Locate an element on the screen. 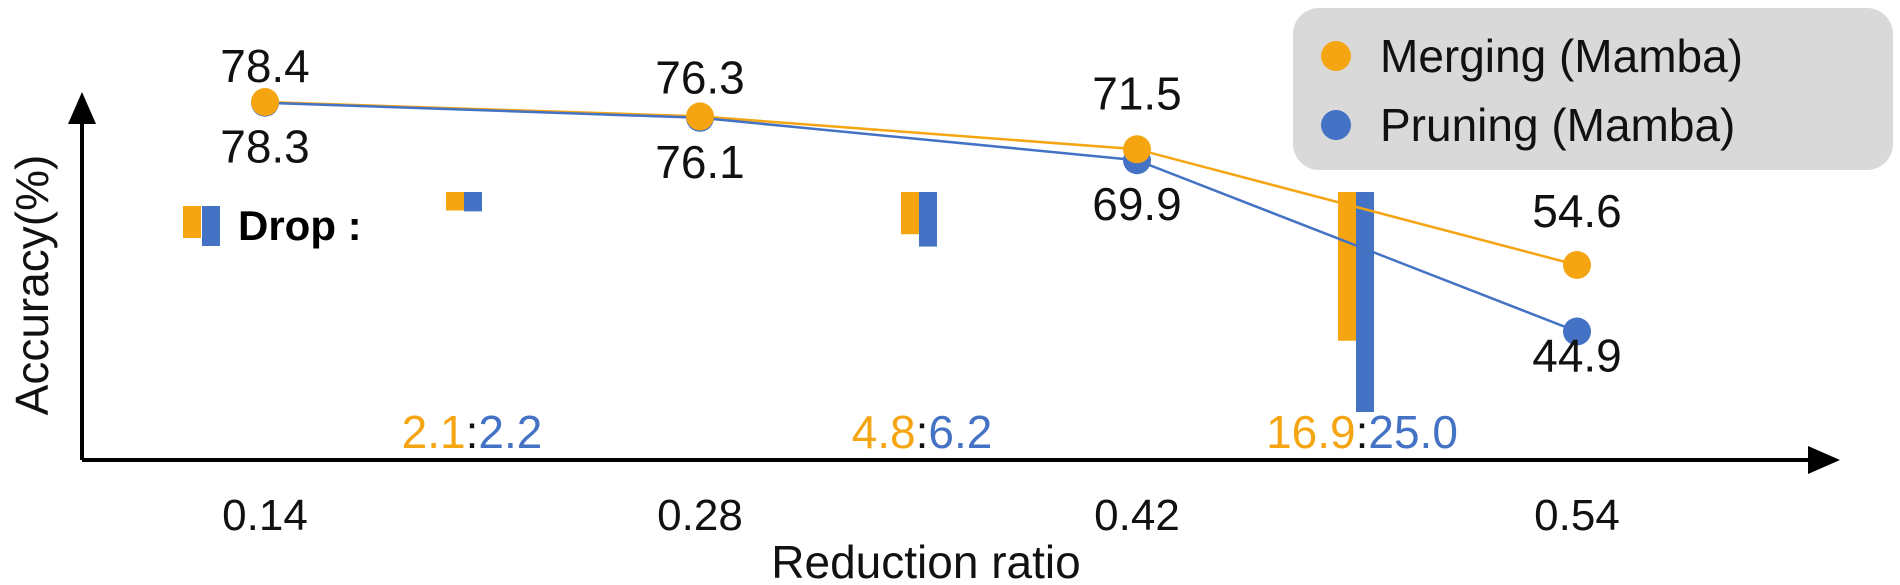 The width and height of the screenshot is (1900, 585). drop-legend-pruning-swatch is located at coordinates (211, 226).